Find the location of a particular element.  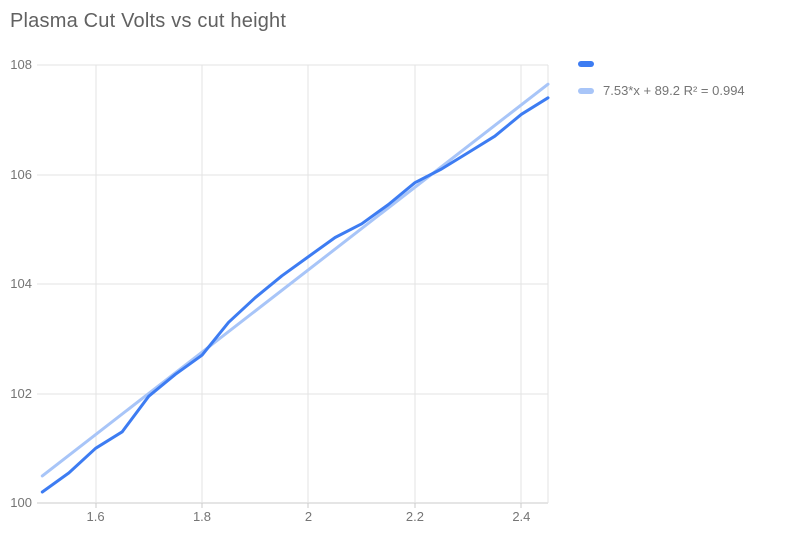

x-tick-label: 1.8 is located at coordinates (202, 516).